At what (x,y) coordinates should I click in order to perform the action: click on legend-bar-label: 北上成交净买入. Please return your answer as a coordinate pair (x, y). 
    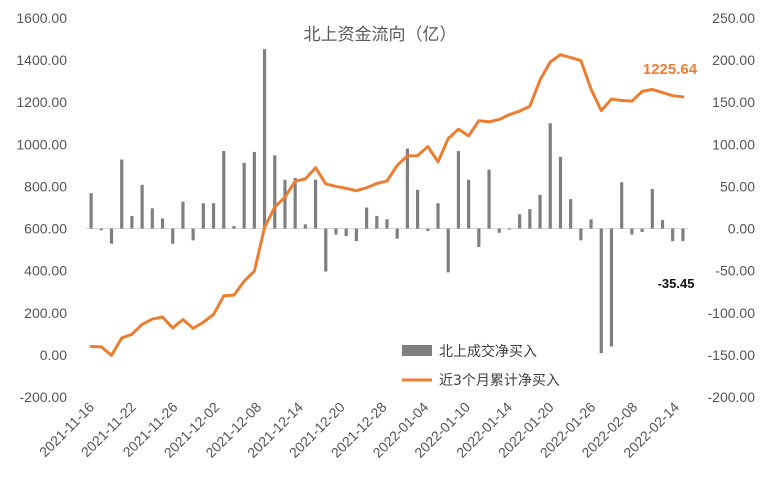
    Looking at the image, I should click on (488, 351).